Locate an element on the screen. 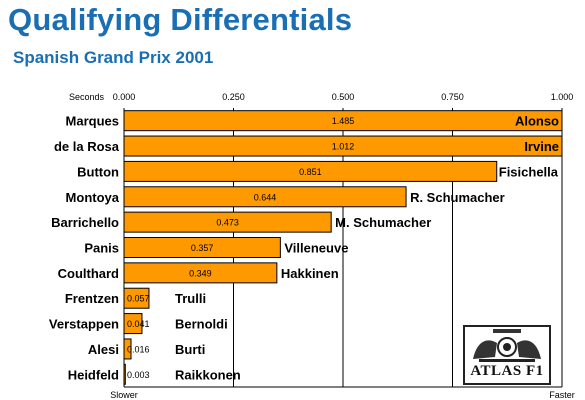 The height and width of the screenshot is (400, 585). value-label: 0.041 is located at coordinates (138, 324).